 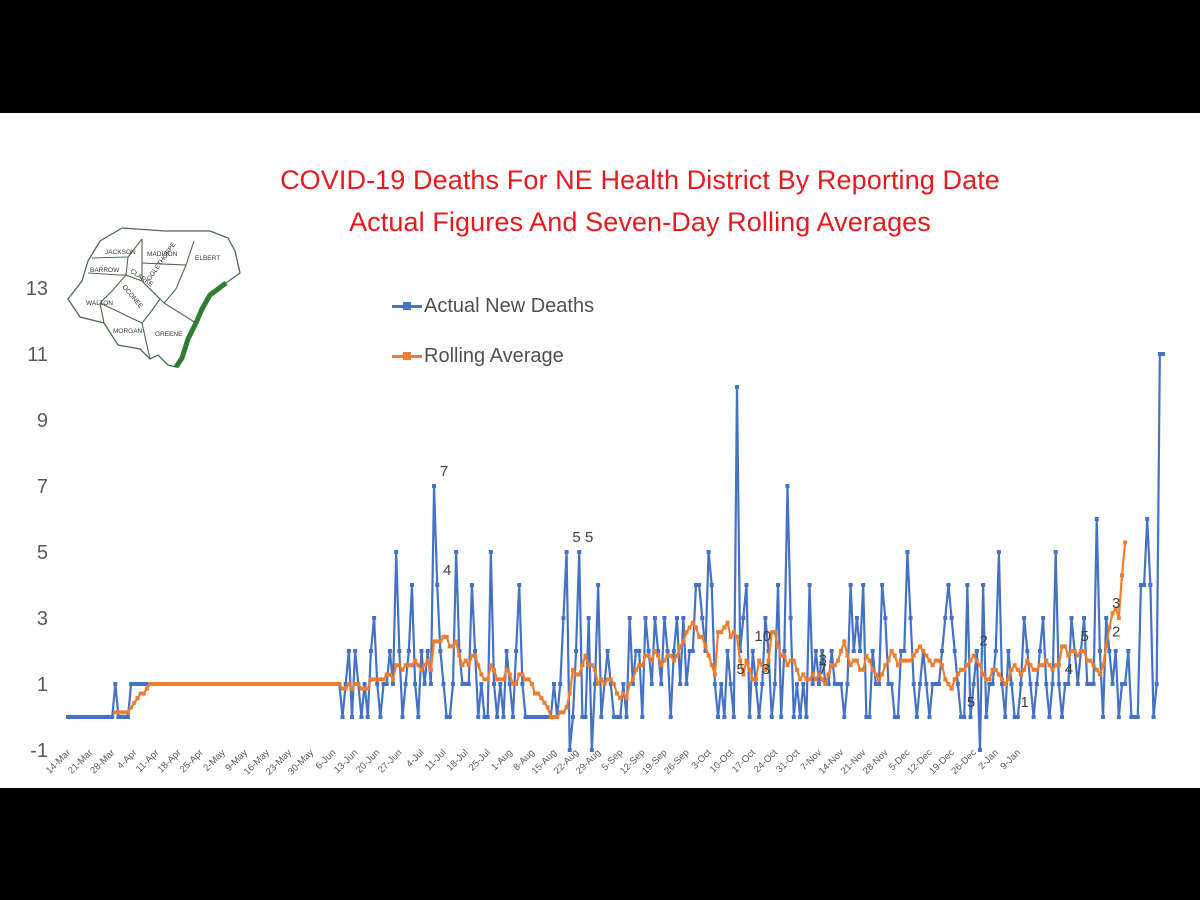 I want to click on x-tick-label: 28-Mar, so click(x=102, y=761).